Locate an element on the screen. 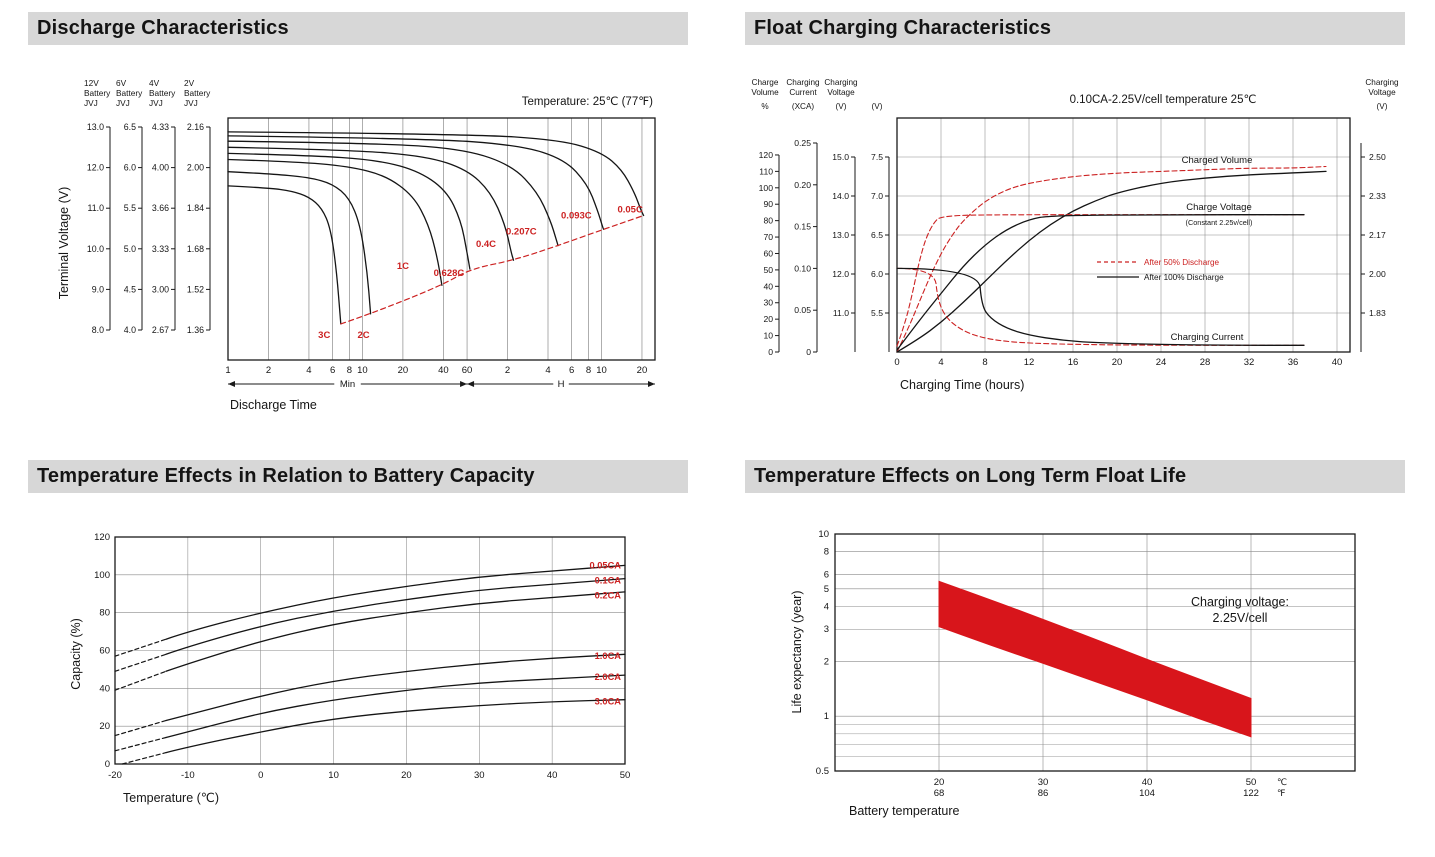 This screenshot has width=1435, height=857. float-charging-header-bar: Float Charging Characteristics is located at coordinates (1075, 28).